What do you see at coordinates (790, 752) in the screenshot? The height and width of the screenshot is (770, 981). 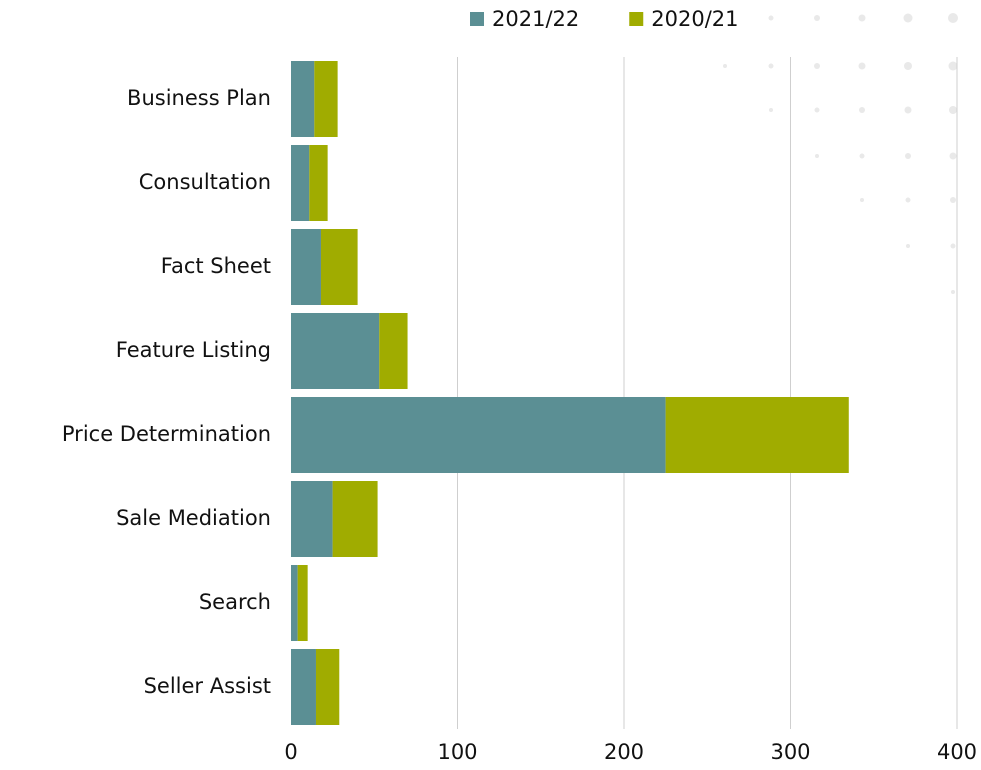 I see `x-tick-label: 300` at bounding box center [790, 752].